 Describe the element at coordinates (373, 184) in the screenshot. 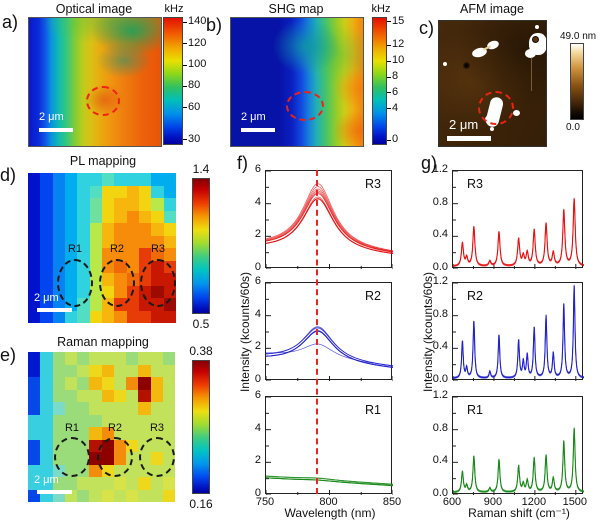

I see `subplot-region-label: R3` at that location.